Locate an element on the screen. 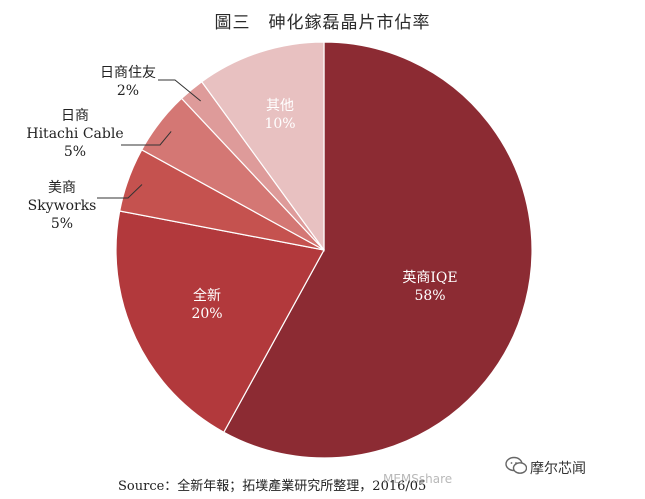  slice-label: 日商住友 2% is located at coordinates (128, 82).